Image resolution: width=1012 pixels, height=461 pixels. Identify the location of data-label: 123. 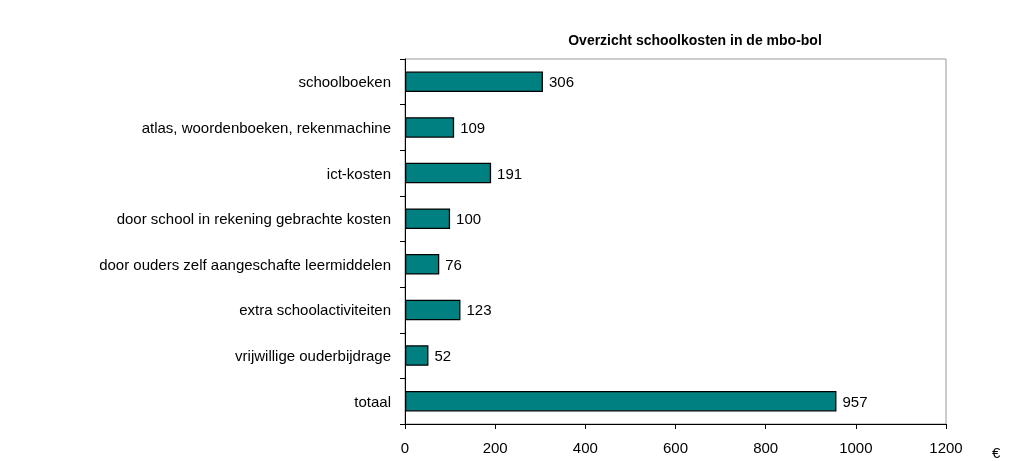
(479, 310).